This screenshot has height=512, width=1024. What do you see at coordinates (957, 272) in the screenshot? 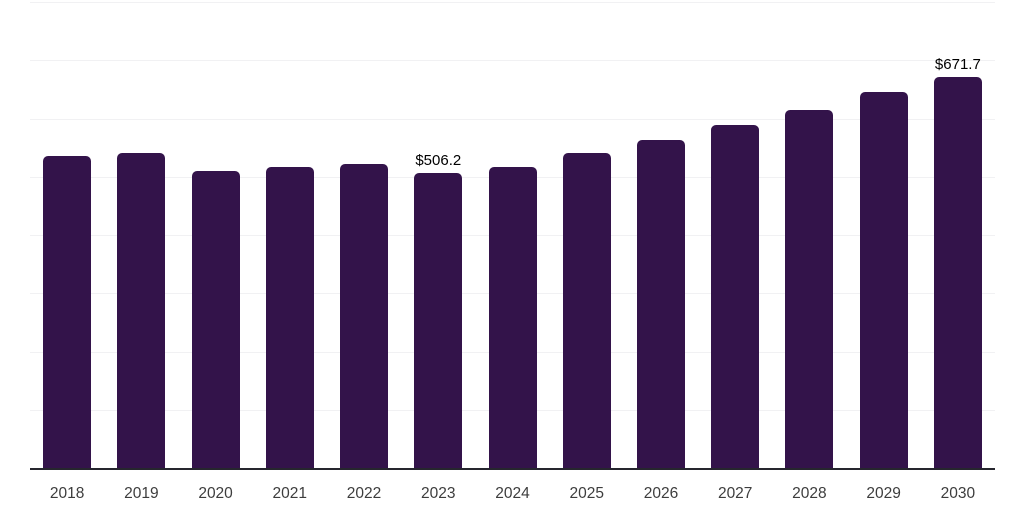
I see `bar-2030` at bounding box center [957, 272].